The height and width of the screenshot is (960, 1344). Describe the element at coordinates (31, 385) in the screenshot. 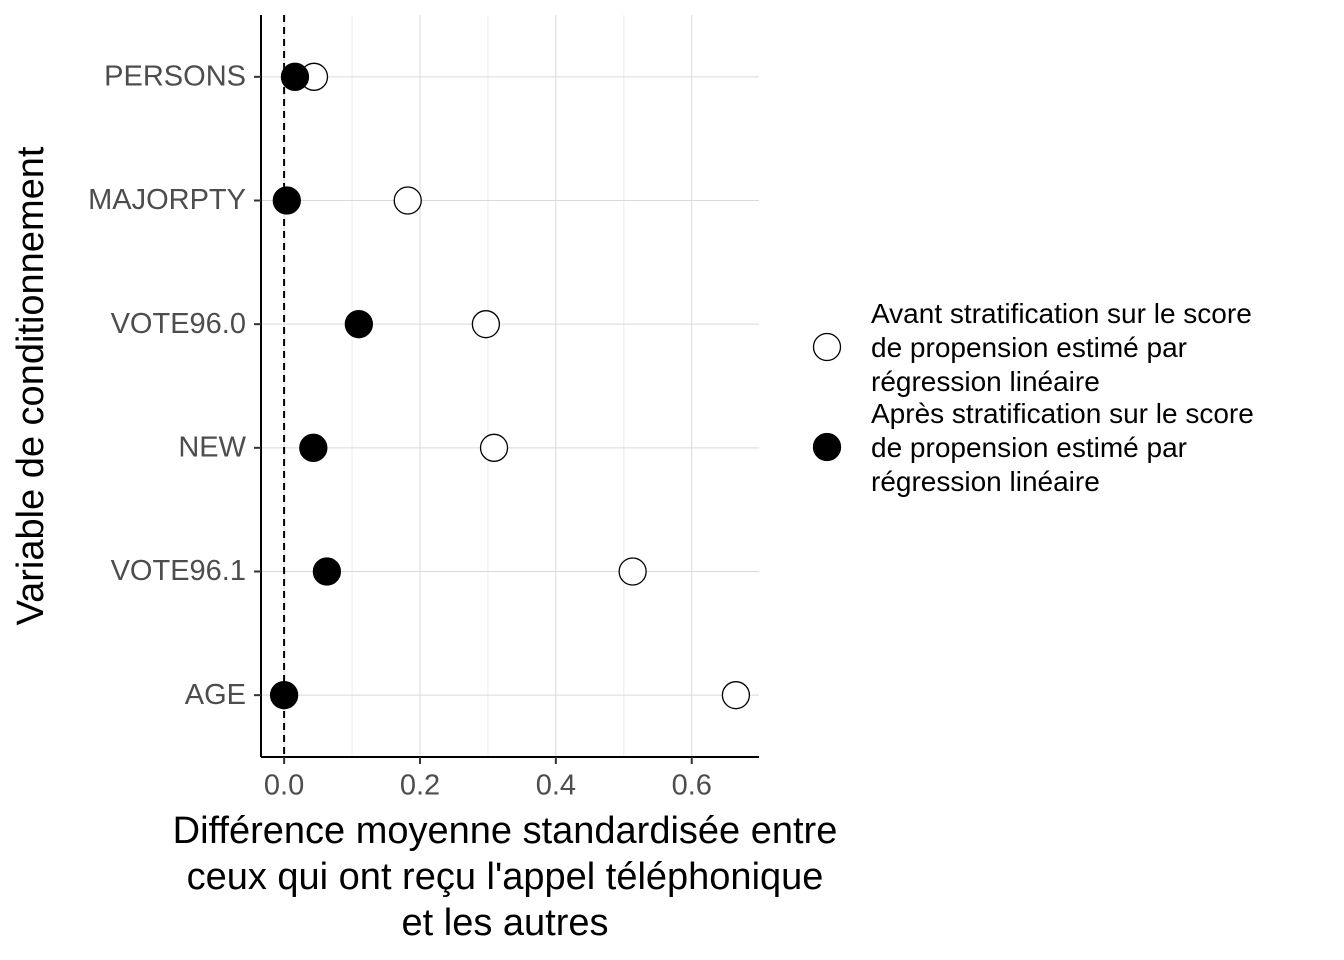

I see `y-axis-title: Variable de conditionnement` at that location.